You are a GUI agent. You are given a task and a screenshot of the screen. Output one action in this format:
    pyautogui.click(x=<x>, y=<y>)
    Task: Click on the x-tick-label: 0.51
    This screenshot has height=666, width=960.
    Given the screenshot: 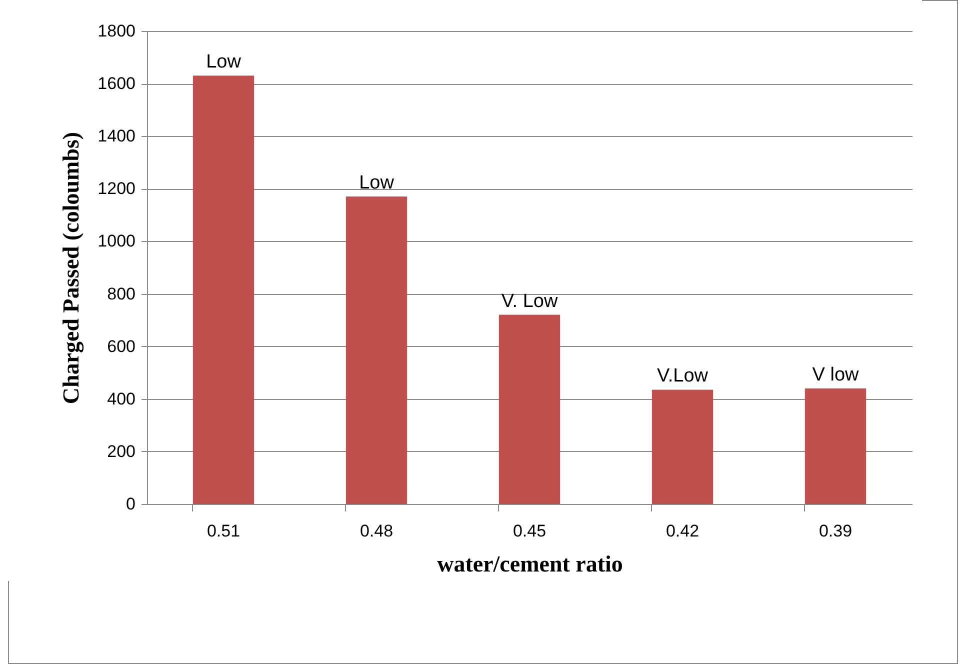 What is the action you would take?
    pyautogui.click(x=223, y=531)
    